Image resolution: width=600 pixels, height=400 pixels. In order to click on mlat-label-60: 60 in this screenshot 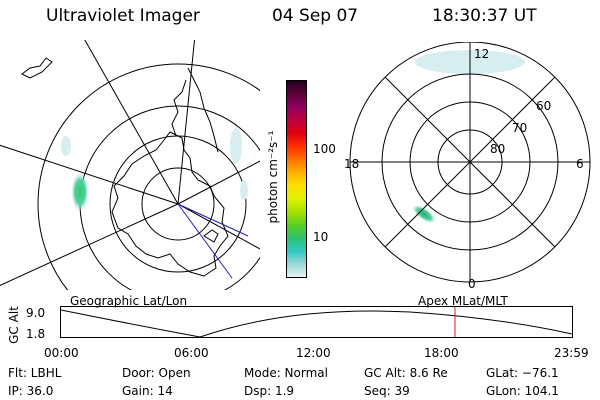, I will do `click(543, 106)`.